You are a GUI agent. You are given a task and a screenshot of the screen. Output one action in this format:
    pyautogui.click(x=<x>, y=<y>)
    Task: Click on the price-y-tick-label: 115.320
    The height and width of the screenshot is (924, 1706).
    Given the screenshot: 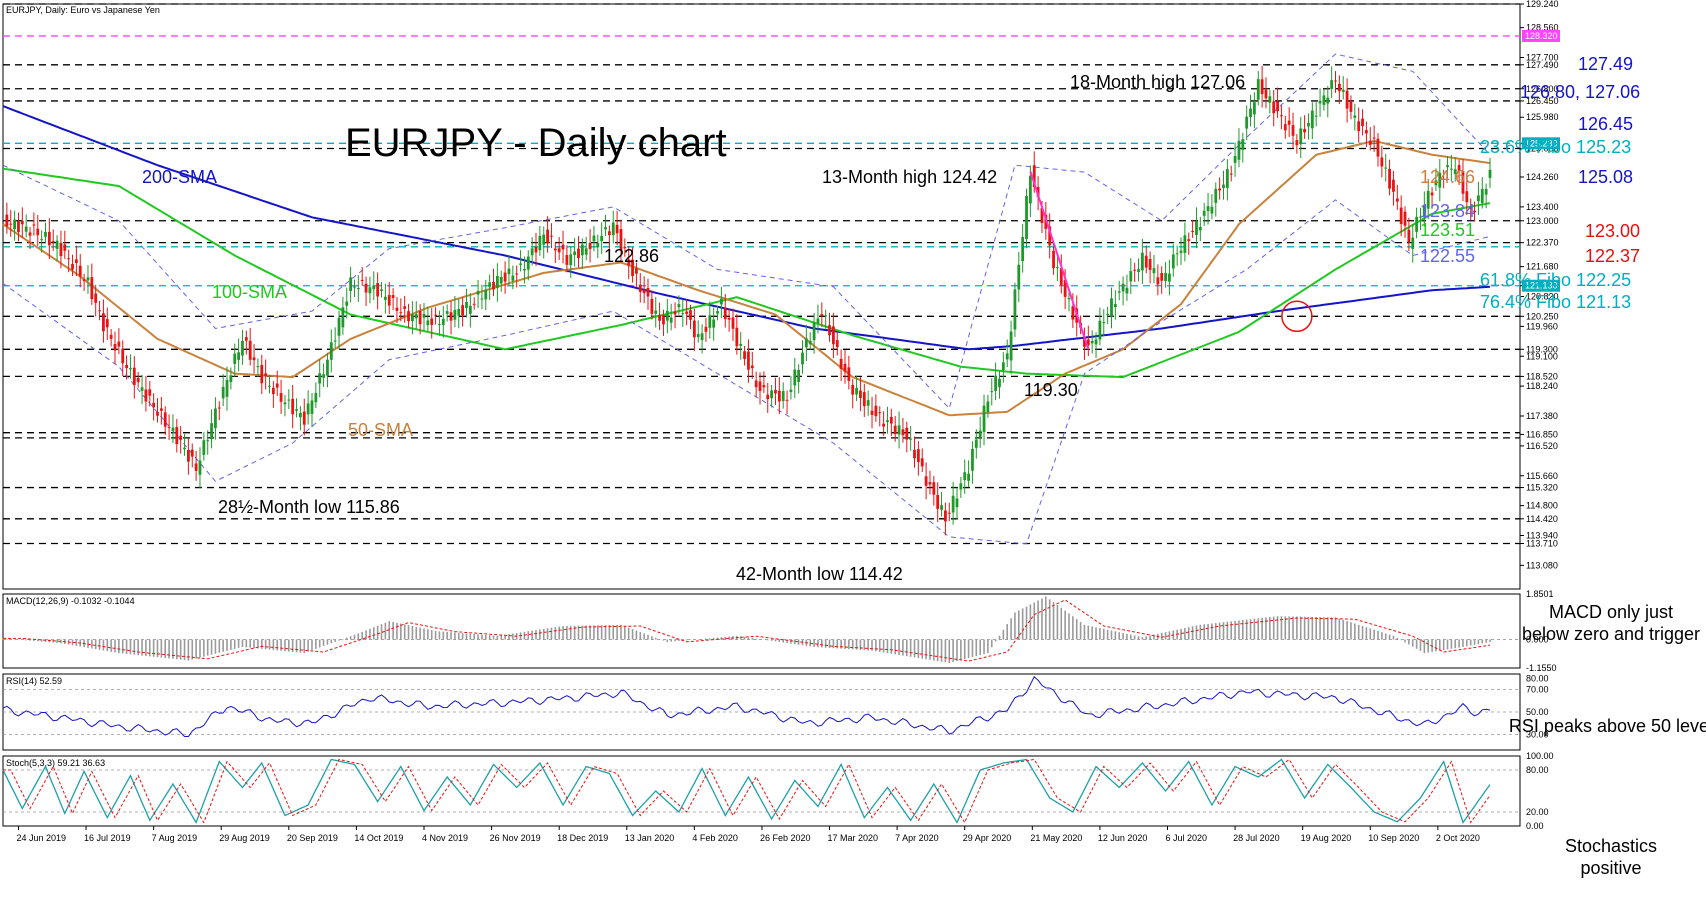 What is the action you would take?
    pyautogui.click(x=1542, y=488)
    